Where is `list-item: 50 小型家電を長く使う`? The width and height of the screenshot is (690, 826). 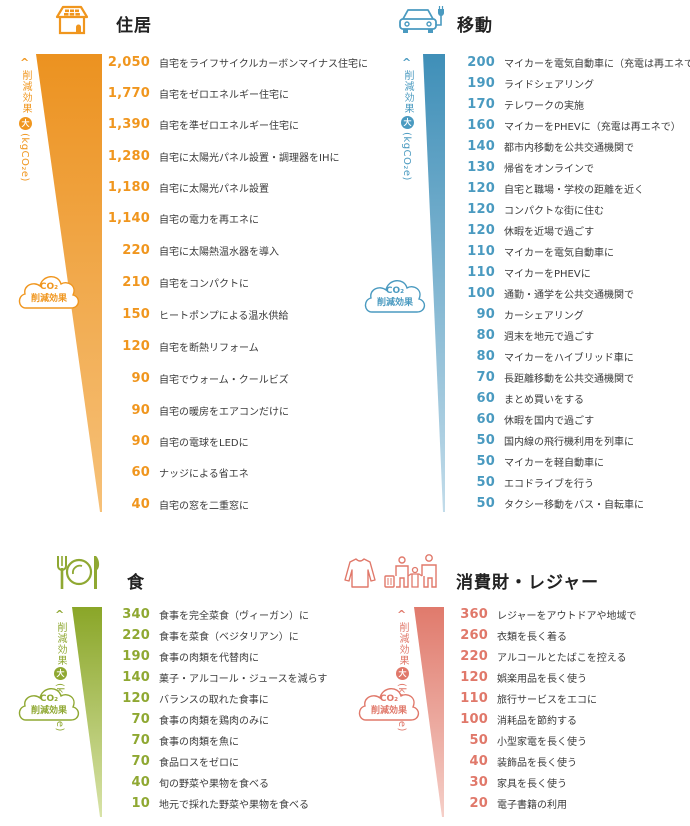 list-item: 50 小型家電を長く使う is located at coordinates (528, 740).